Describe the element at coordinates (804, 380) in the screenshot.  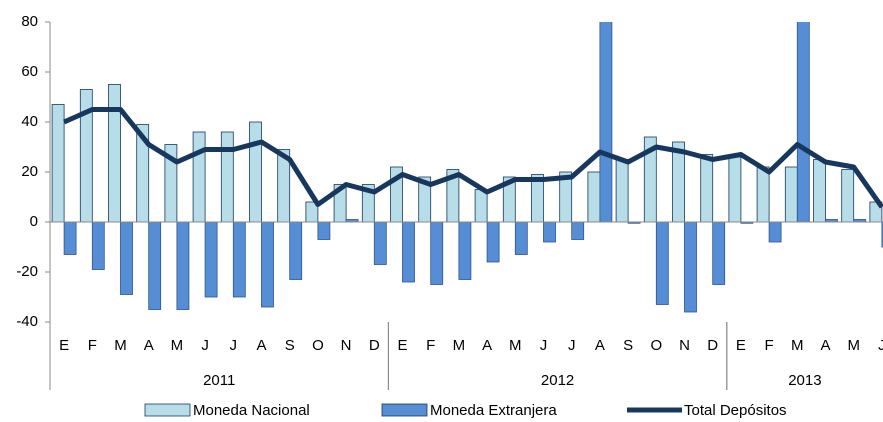
I see `group-label: 2013` at that location.